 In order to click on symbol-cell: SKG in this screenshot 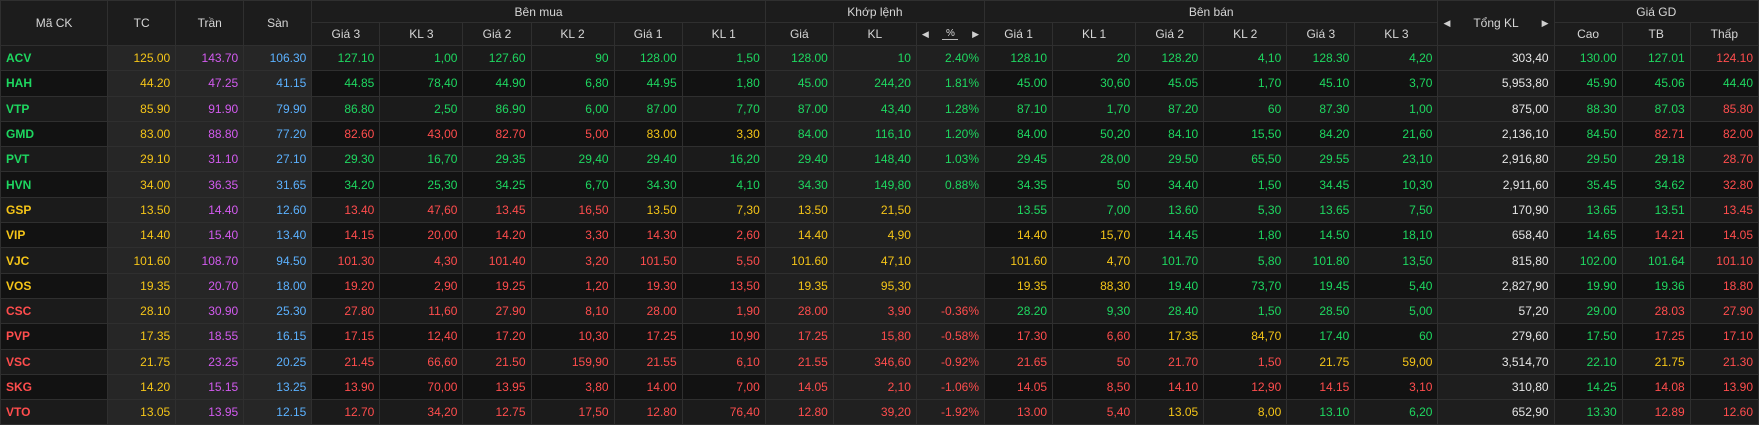, I will do `click(54, 387)`.